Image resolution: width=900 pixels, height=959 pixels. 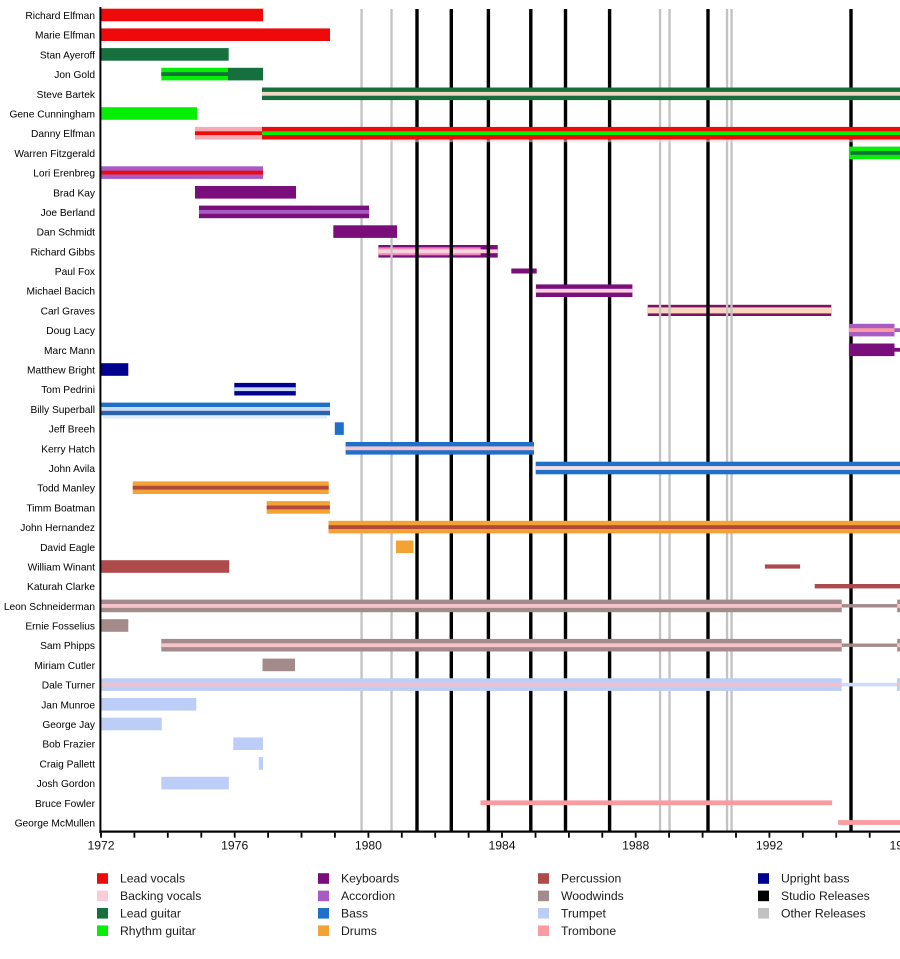 I want to click on svg-text: George Jay, so click(x=69, y=725).